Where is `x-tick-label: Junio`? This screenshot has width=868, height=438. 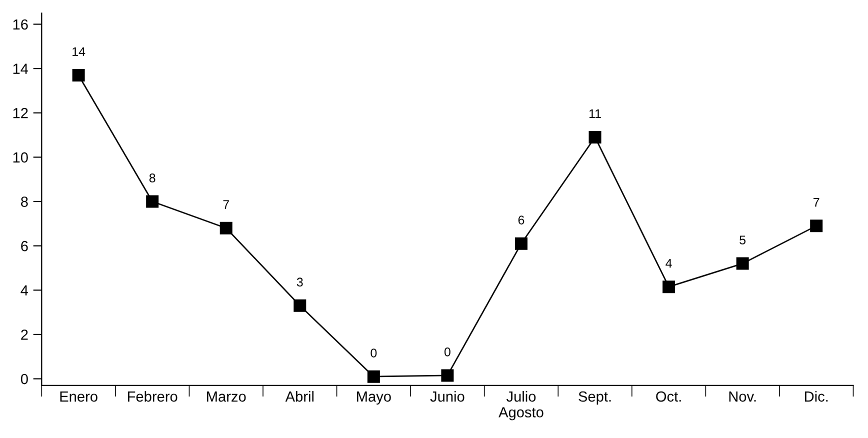 x-tick-label: Junio is located at coordinates (447, 396).